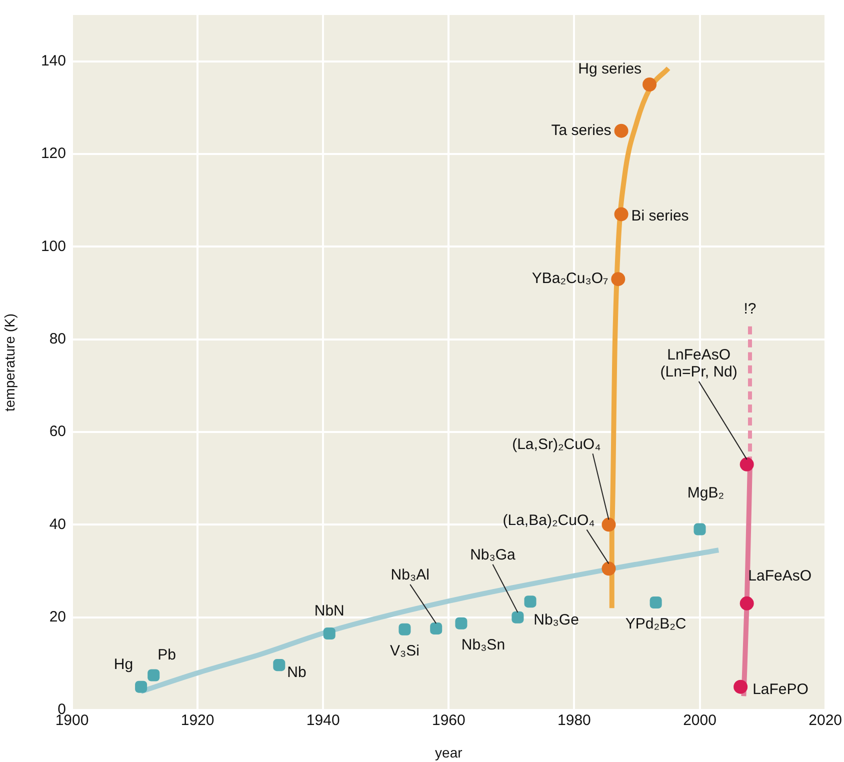 The width and height of the screenshot is (844, 762). I want to click on annotation: Nb₃Ga, so click(493, 555).